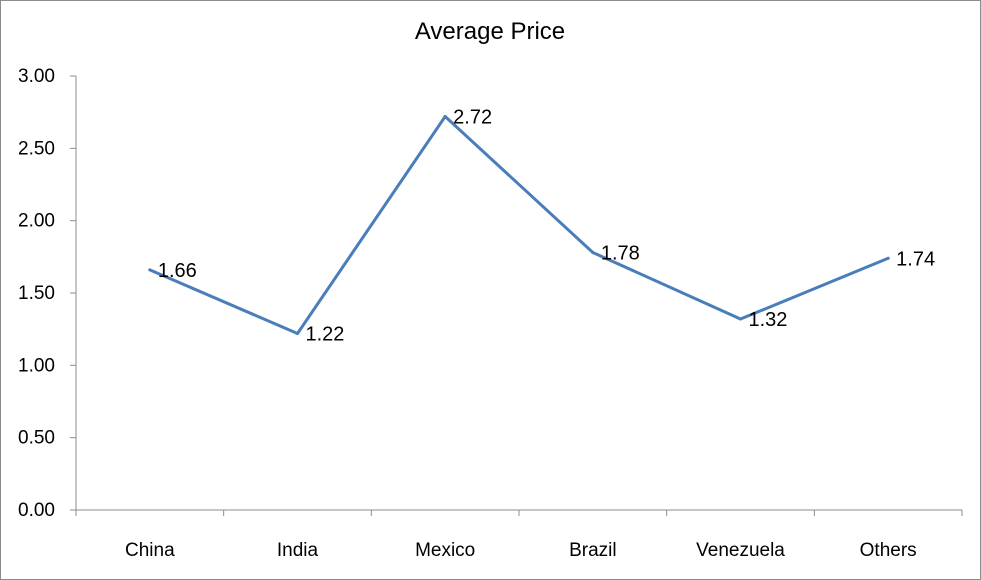  Describe the element at coordinates (36, 221) in the screenshot. I see `y-axis-tick-label: 2.00` at that location.